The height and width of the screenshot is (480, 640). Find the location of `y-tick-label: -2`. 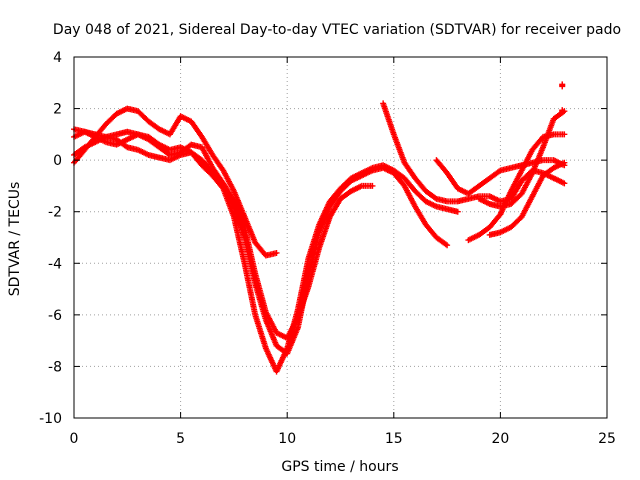

y-tick-label: -2 is located at coordinates (55, 213).